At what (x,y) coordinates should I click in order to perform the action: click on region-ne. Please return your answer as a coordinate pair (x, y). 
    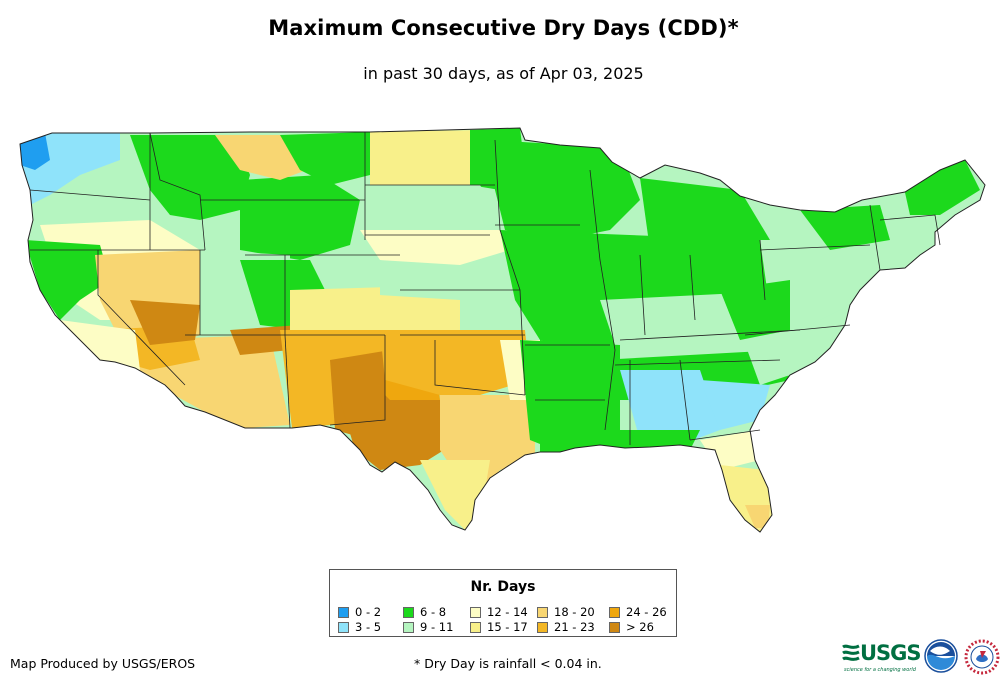
    Looking at the image, I should click on (435, 247).